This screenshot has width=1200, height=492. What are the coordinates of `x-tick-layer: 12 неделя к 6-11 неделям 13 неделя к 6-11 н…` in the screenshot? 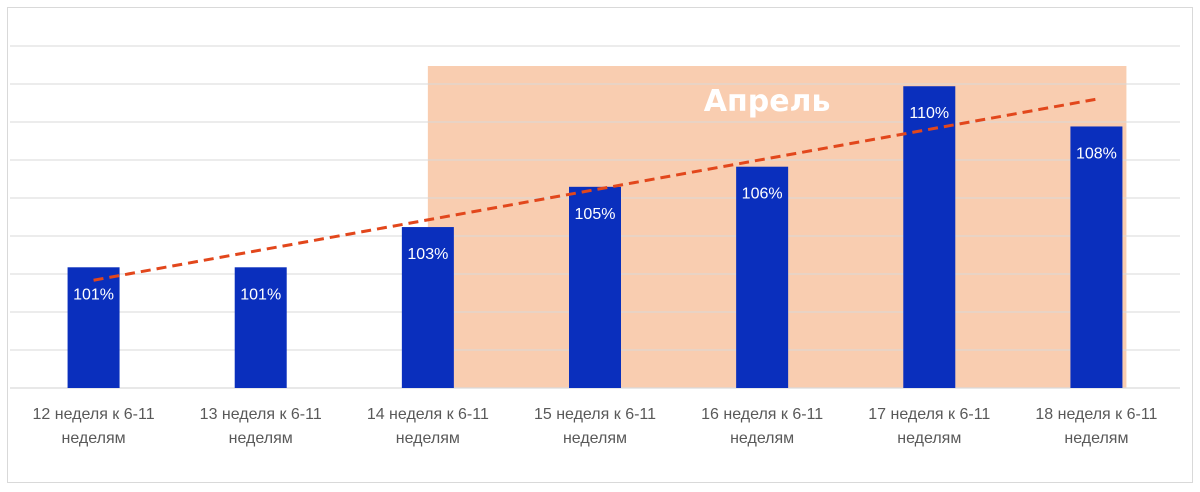 It's located at (595, 426).